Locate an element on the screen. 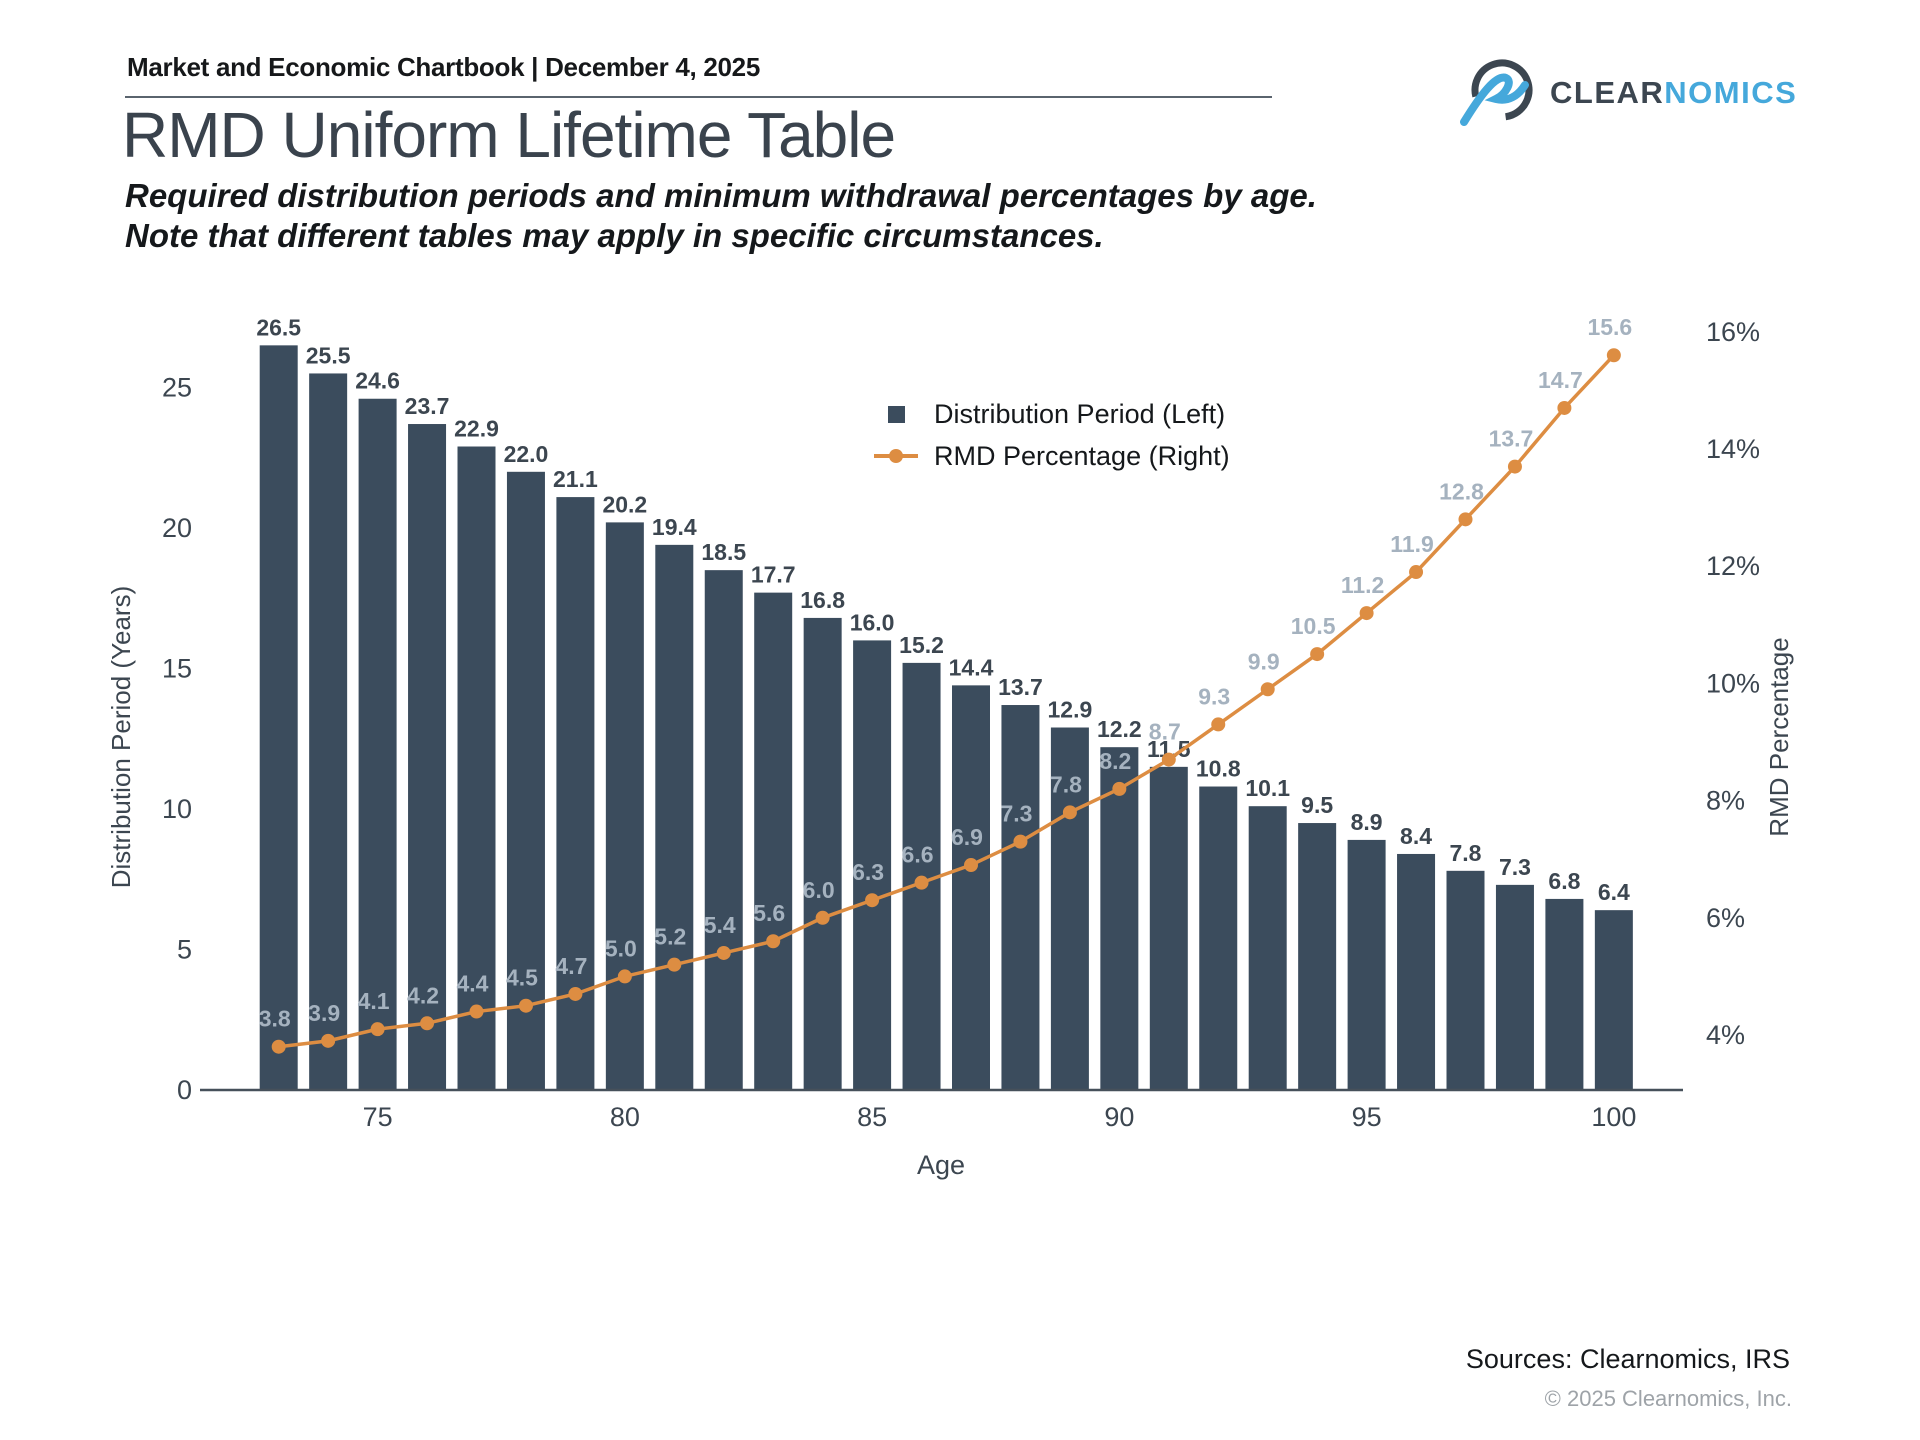 The width and height of the screenshot is (1920, 1440). chart-text: 85 is located at coordinates (872, 1117).